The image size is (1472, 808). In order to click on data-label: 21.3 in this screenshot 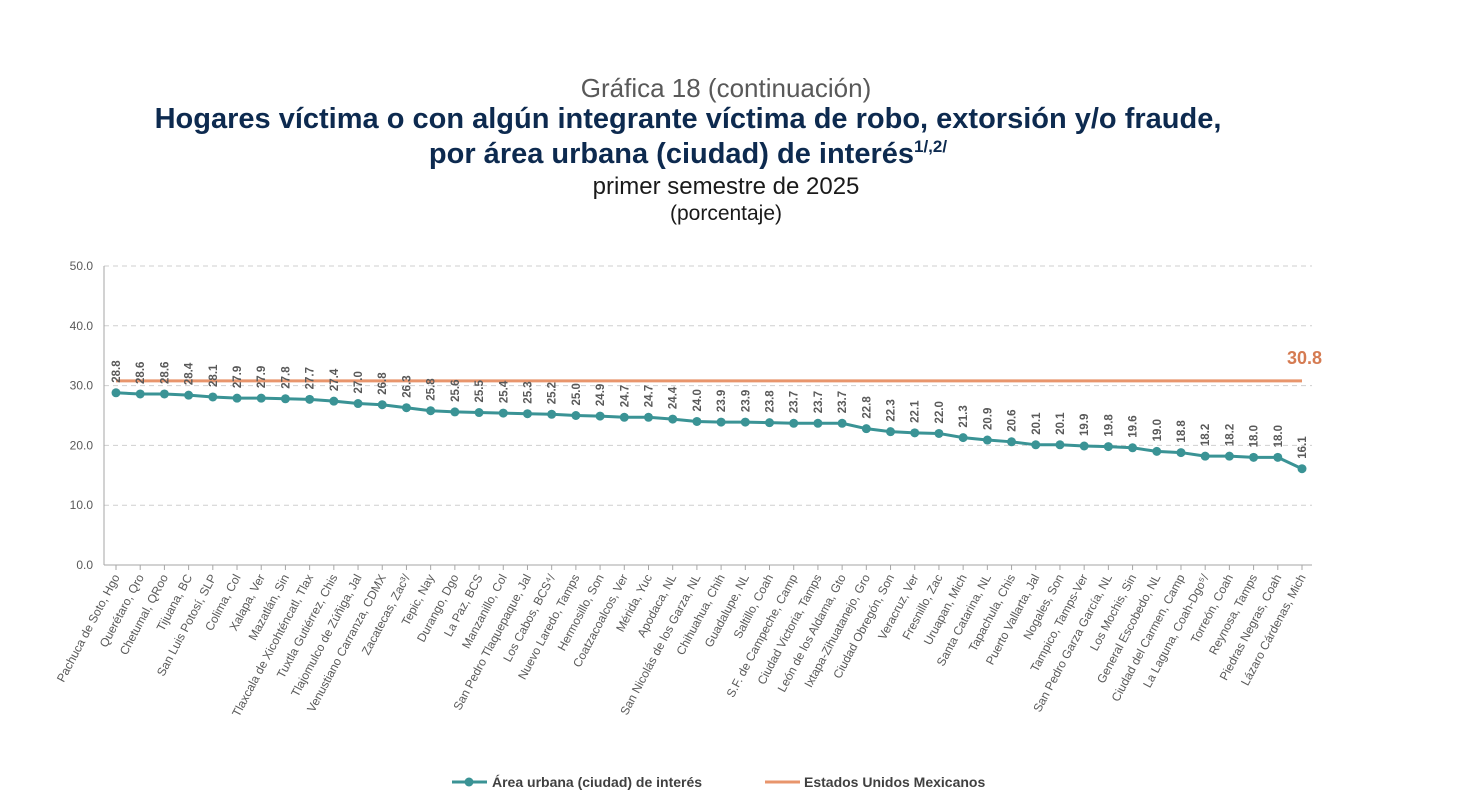, I will do `click(964, 416)`.